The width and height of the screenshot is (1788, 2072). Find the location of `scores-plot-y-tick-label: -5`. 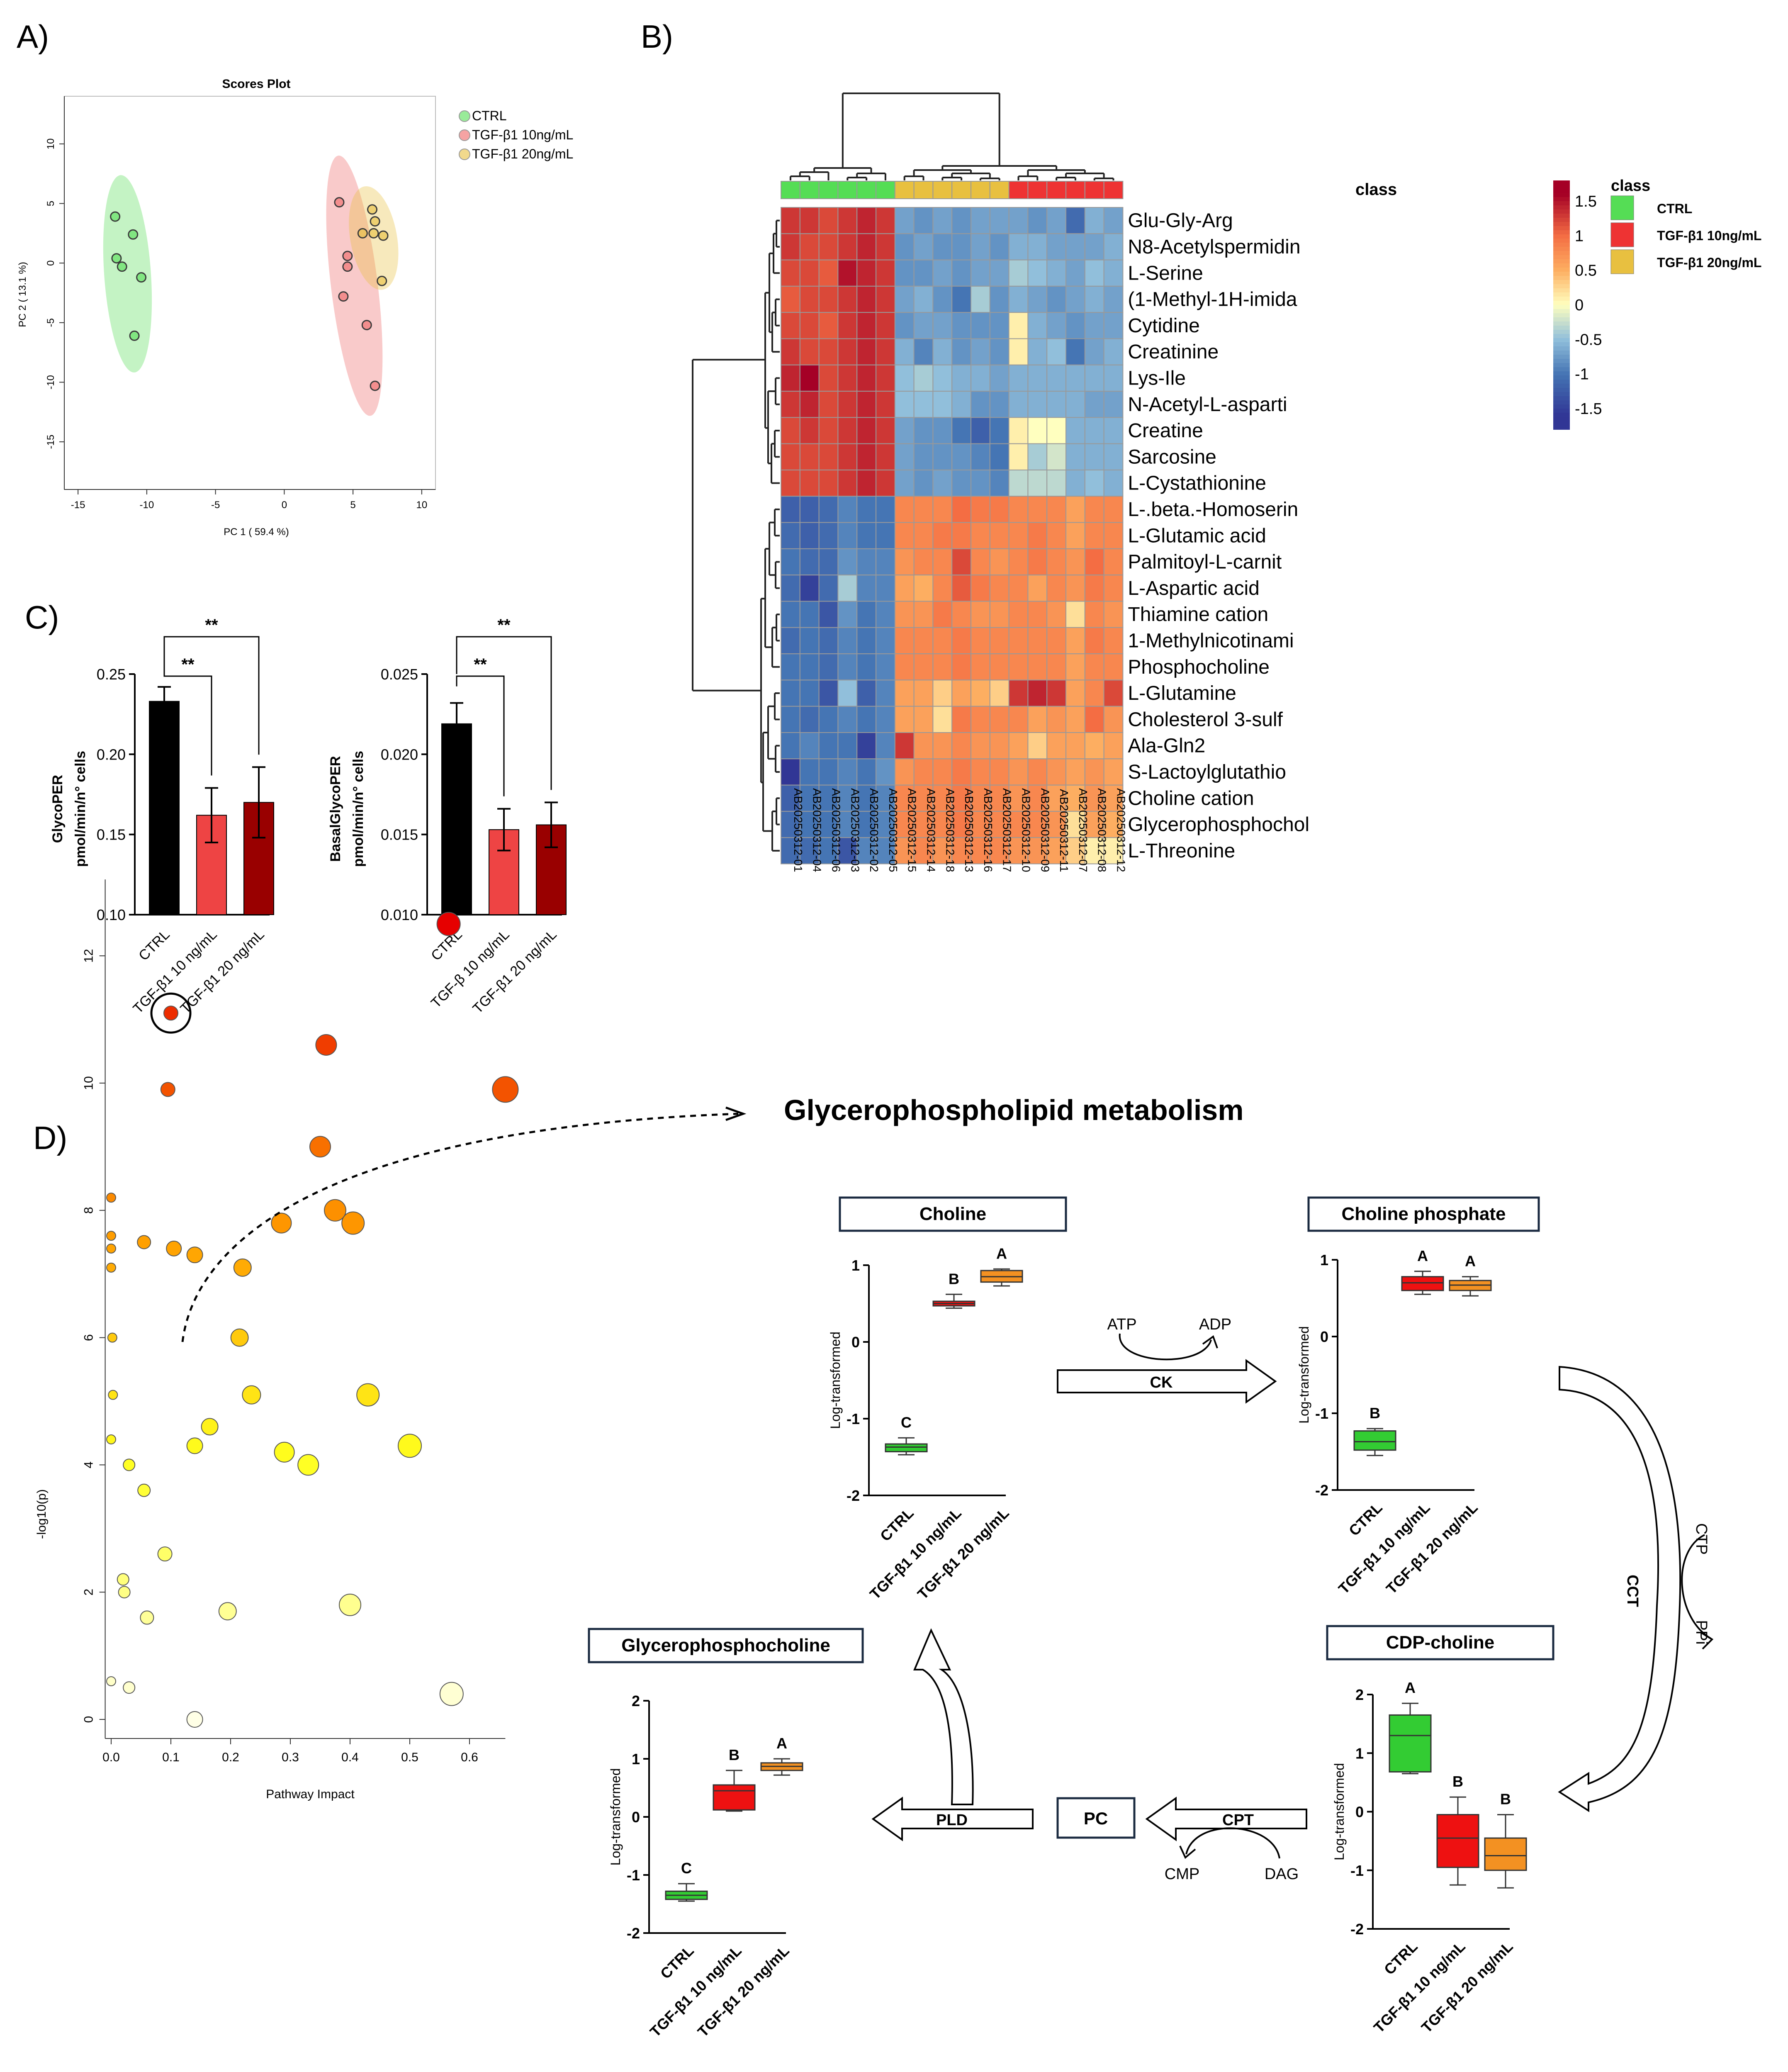

scores-plot-y-tick-label: -5 is located at coordinates (51, 322).